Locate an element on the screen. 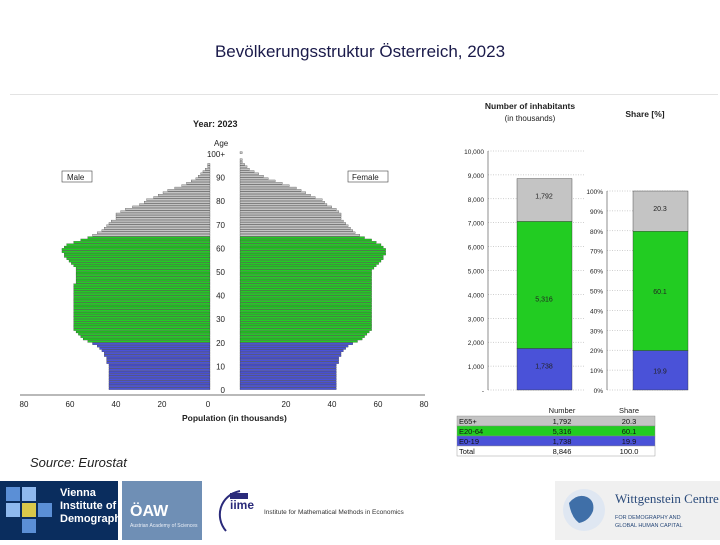  svg-text: iime is located at coordinates (242, 505).